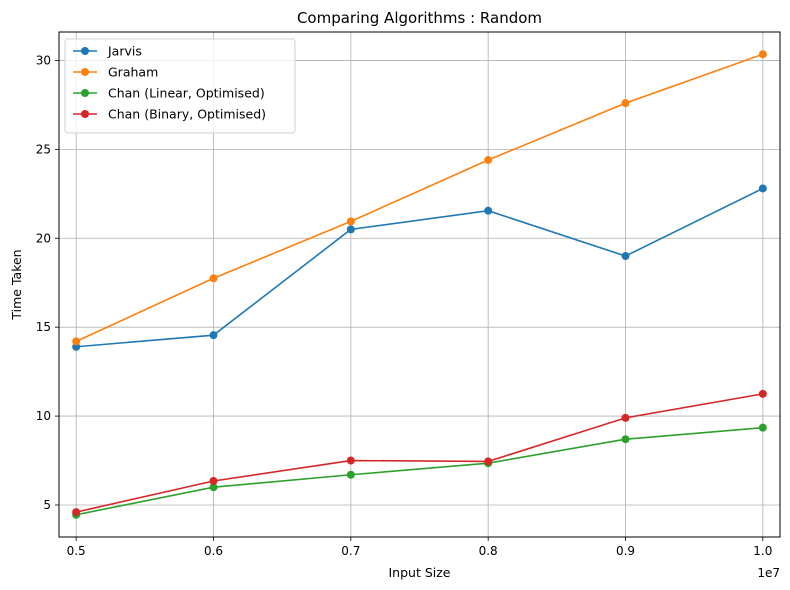 This screenshot has height=590, width=790. Describe the element at coordinates (186, 93) in the screenshot. I see `legend-entry-label: Chan (Linear, Optimised)` at that location.